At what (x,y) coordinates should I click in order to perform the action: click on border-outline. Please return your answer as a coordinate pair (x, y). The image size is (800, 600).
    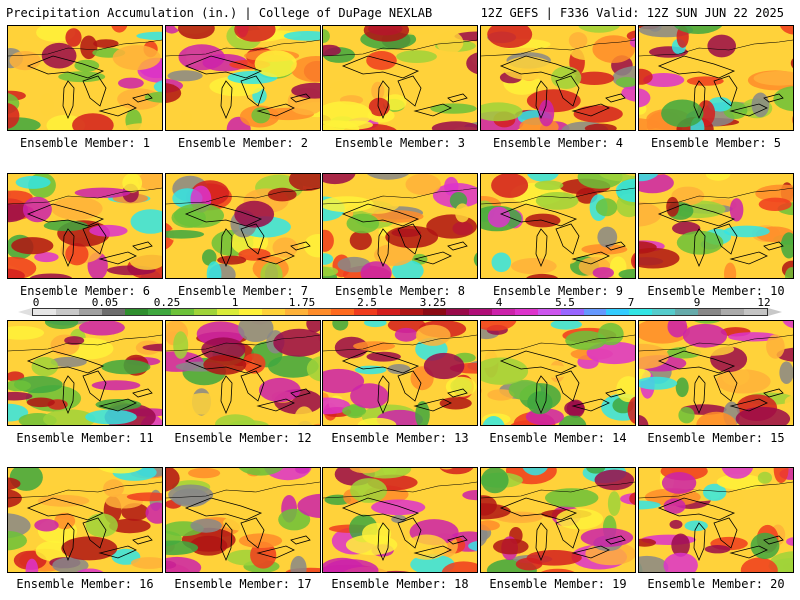
    Looking at the image, I should click on (716, 343).